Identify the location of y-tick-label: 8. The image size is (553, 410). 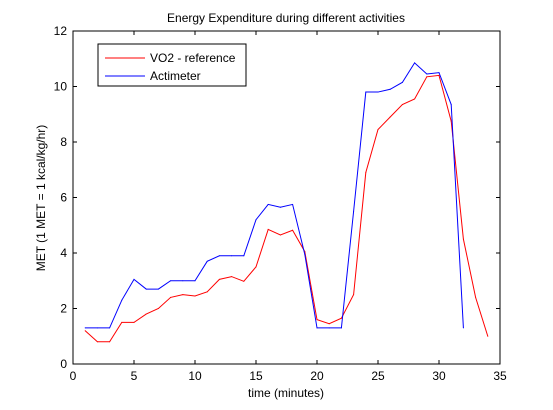
(63, 142).